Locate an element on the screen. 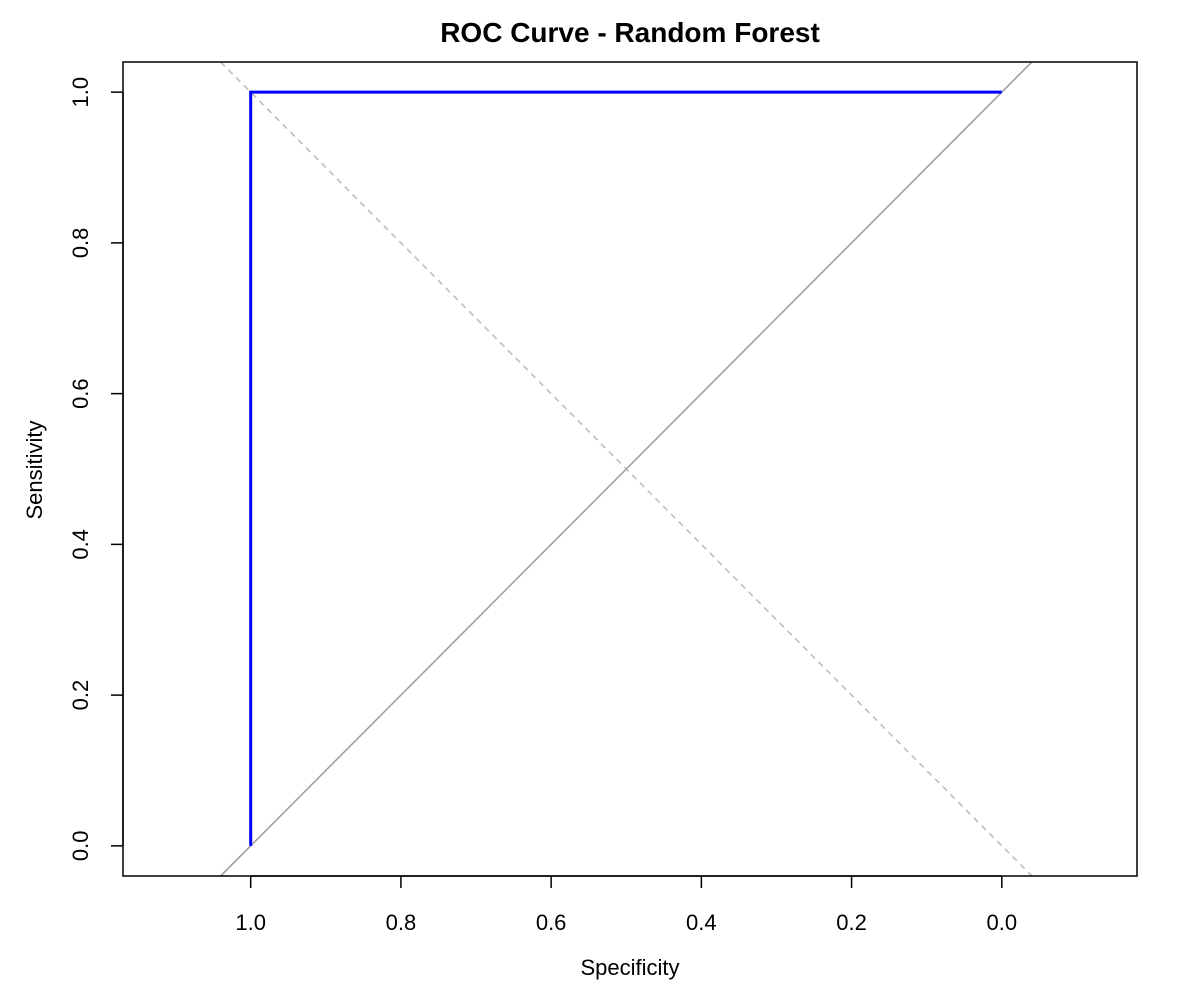 This screenshot has width=1200, height=1000. x-tick-label: 0.0 is located at coordinates (1002, 922).